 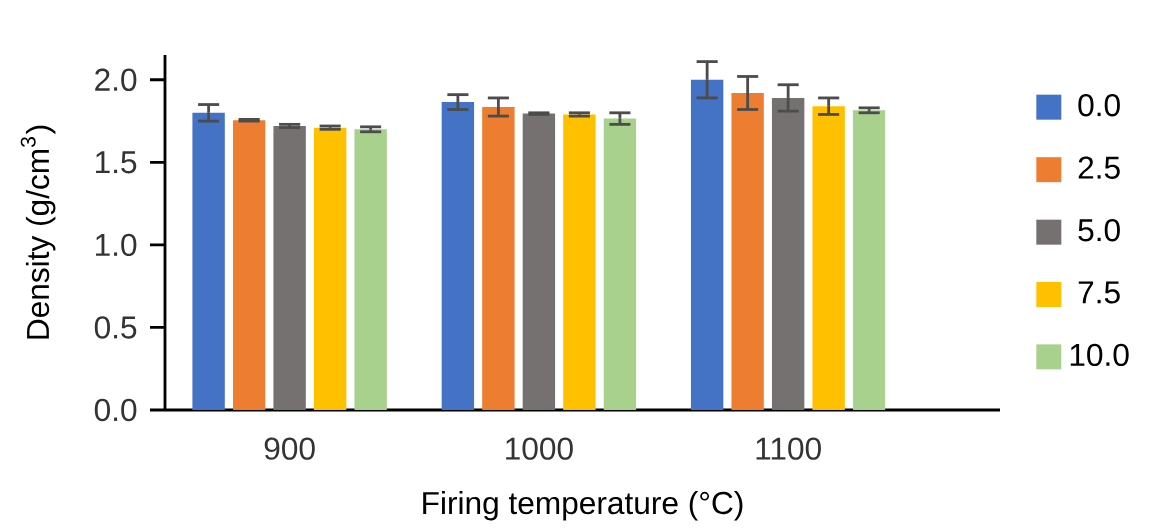 What do you see at coordinates (115, 410) in the screenshot?
I see `y-tick-label: 0.0` at bounding box center [115, 410].